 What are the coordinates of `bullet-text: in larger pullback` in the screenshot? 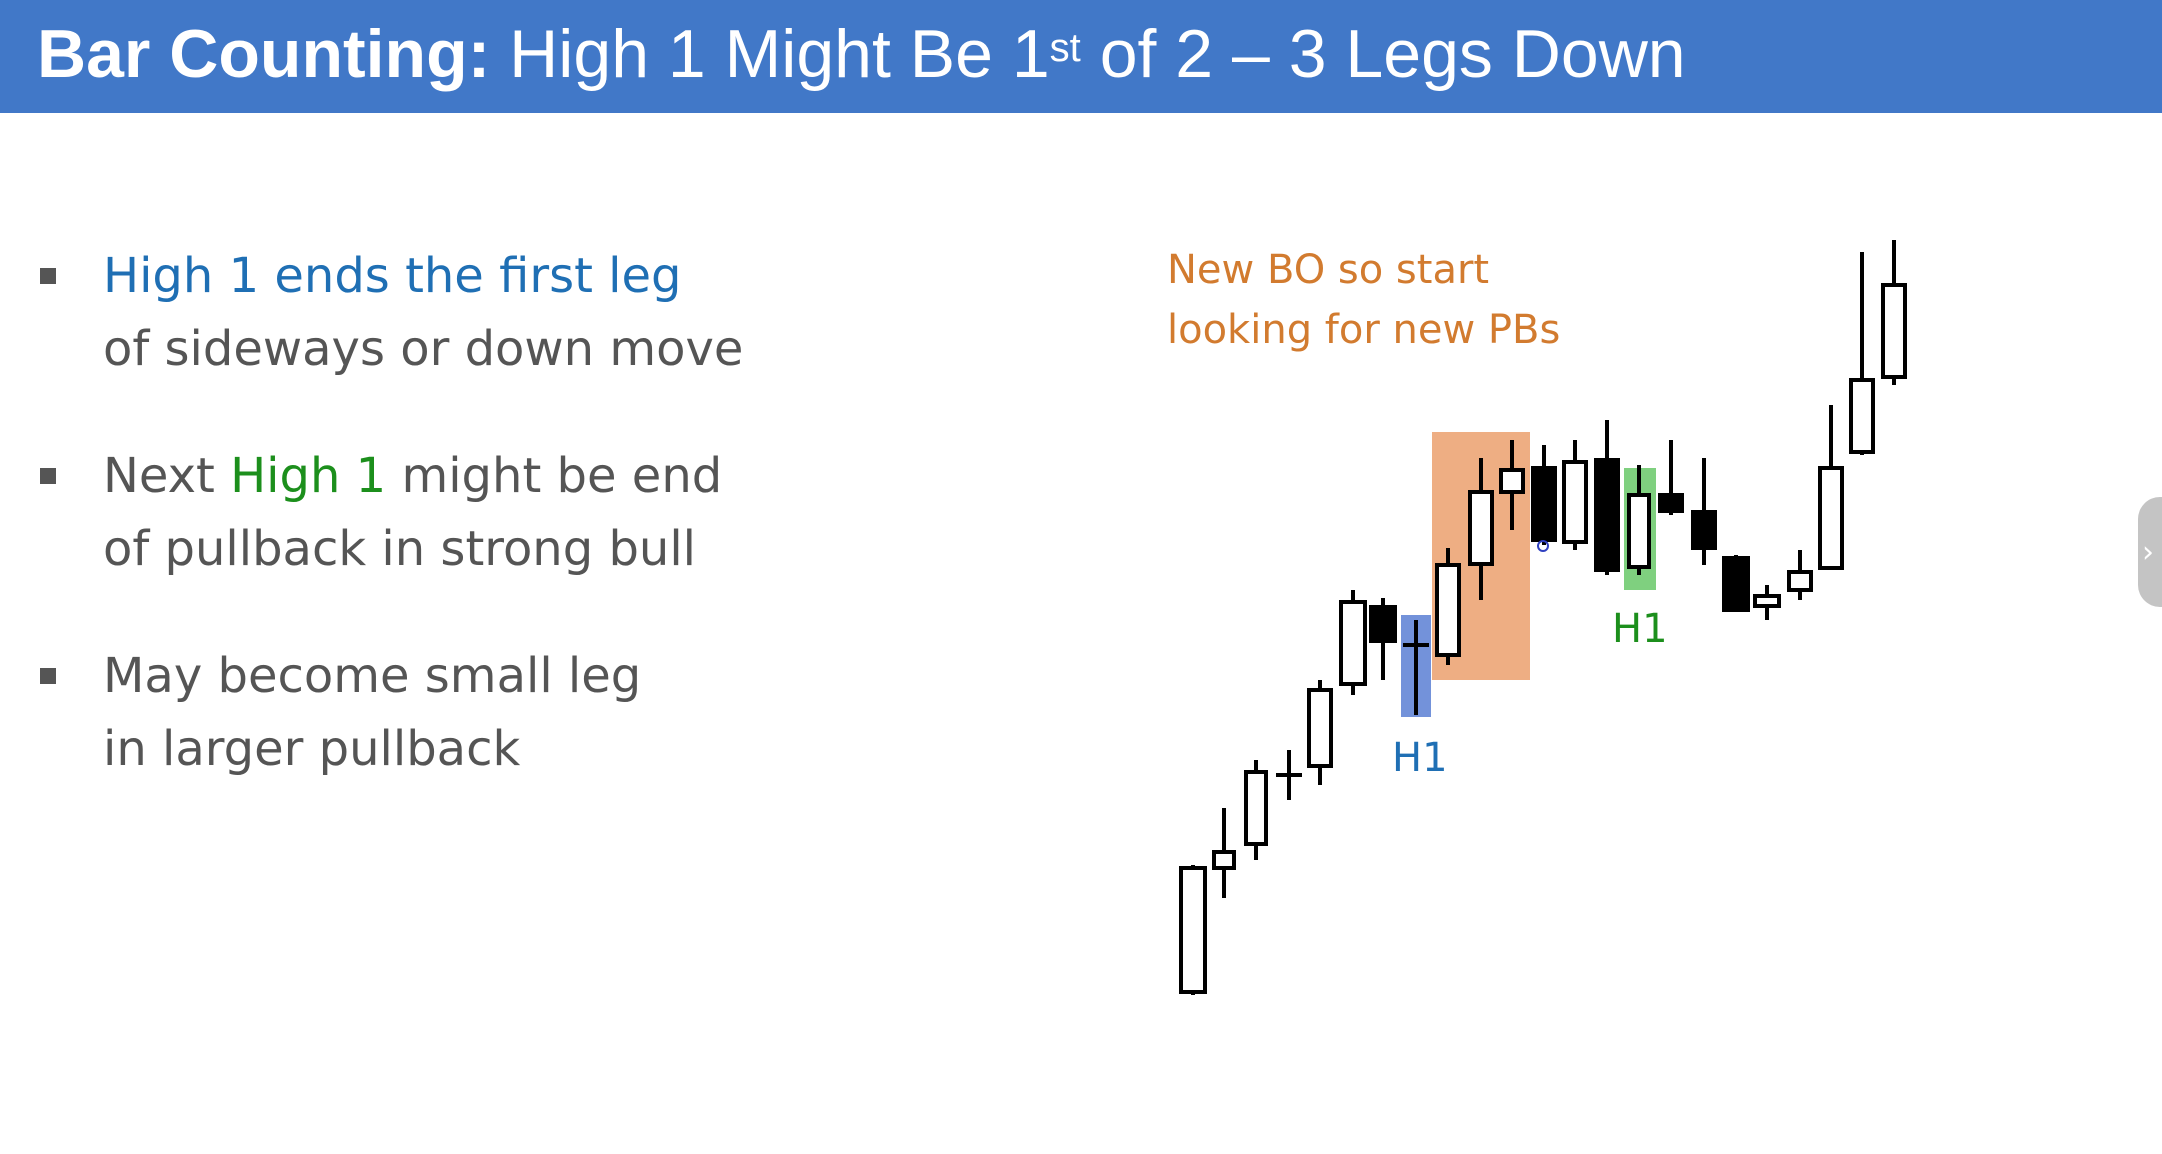 It's located at (312, 749).